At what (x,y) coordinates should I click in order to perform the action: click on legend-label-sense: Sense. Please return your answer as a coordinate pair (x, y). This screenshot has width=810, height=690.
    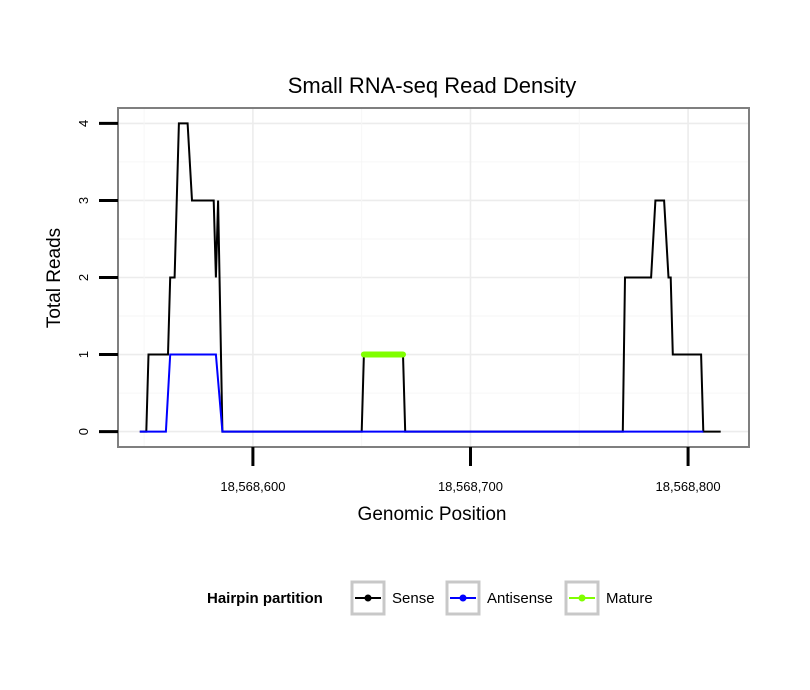
    Looking at the image, I should click on (413, 598).